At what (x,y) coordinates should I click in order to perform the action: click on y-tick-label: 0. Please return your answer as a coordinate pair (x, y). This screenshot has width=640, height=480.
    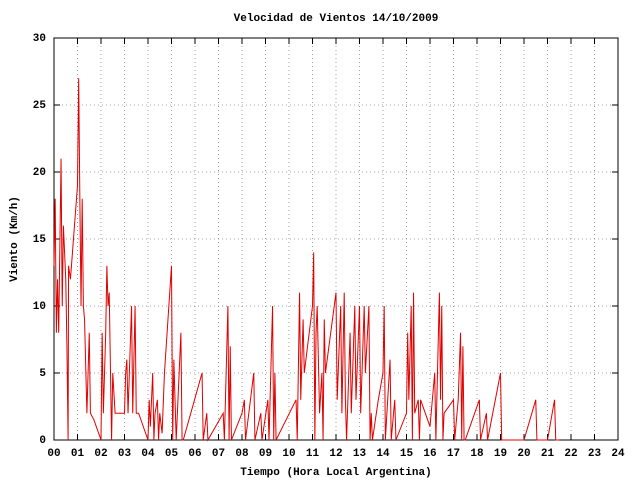
    Looking at the image, I should click on (42, 441).